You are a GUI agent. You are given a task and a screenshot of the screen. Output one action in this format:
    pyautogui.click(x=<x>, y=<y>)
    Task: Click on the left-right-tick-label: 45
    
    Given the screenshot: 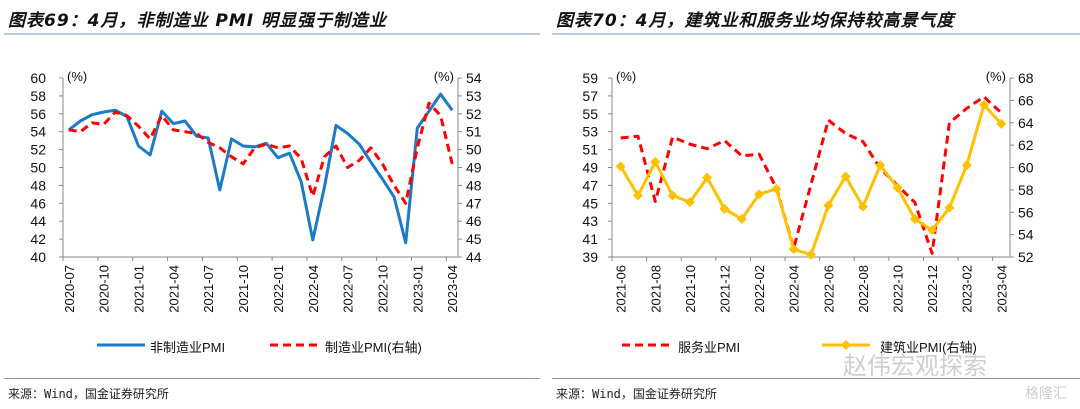 What is the action you would take?
    pyautogui.click(x=474, y=239)
    